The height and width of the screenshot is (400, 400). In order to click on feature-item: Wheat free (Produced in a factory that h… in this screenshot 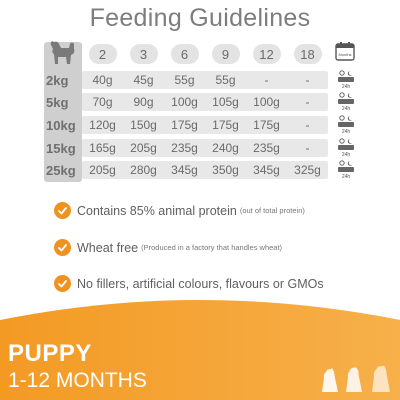, I will do `click(168, 247)`.